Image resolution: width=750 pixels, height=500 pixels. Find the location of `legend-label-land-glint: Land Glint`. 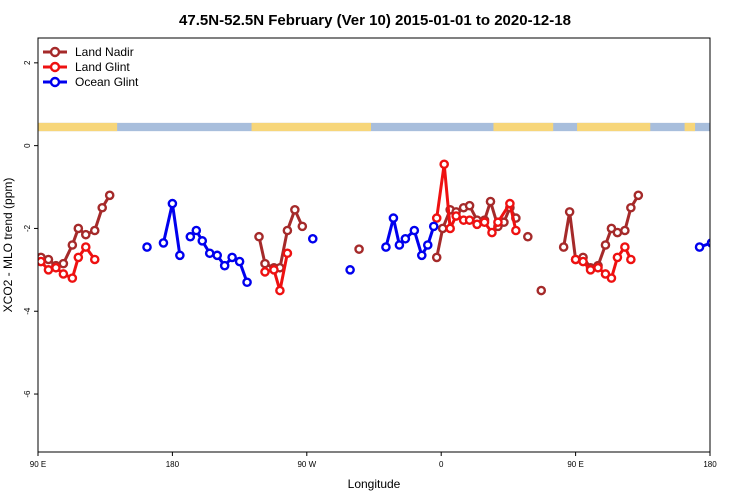

legend-label-land-glint: Land Glint is located at coordinates (102, 67).